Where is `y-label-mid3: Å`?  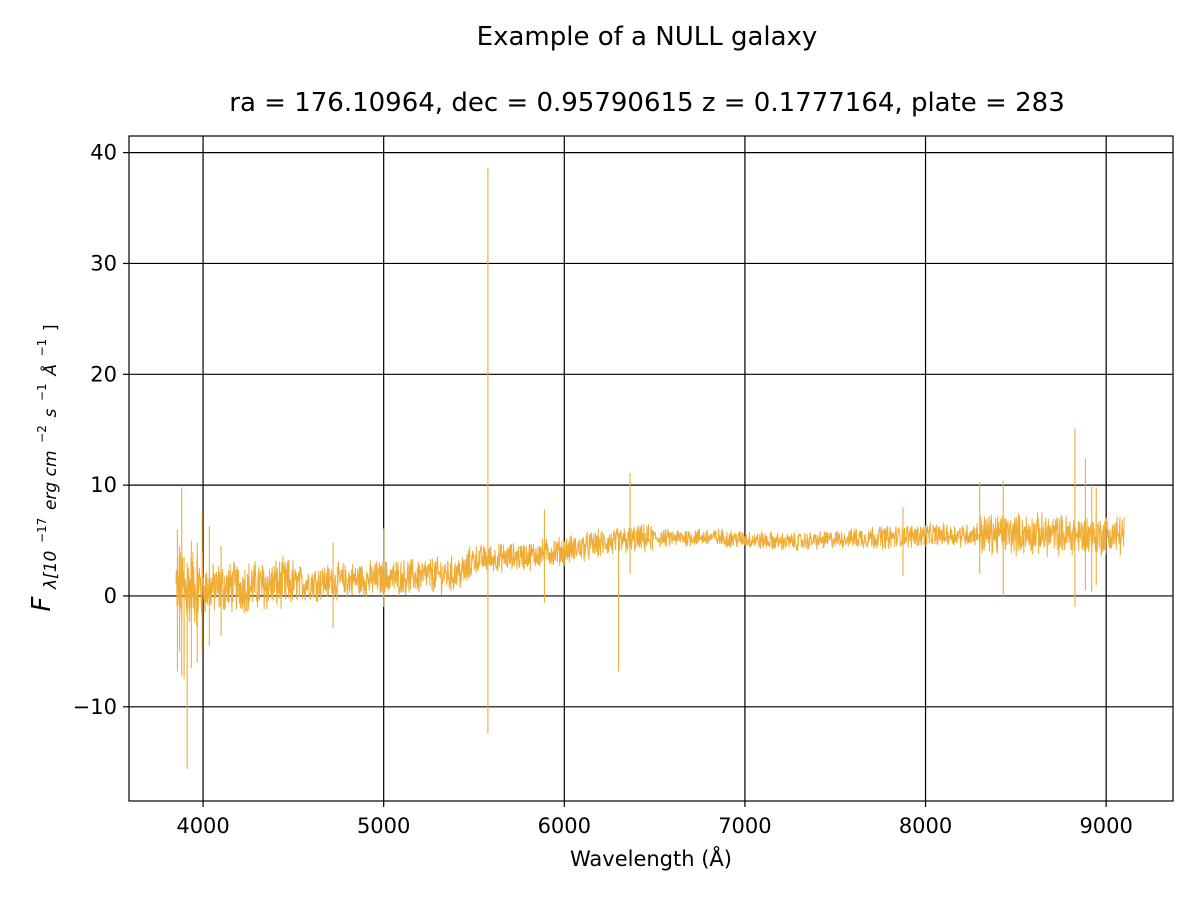
y-label-mid3: Å is located at coordinates (50, 370).